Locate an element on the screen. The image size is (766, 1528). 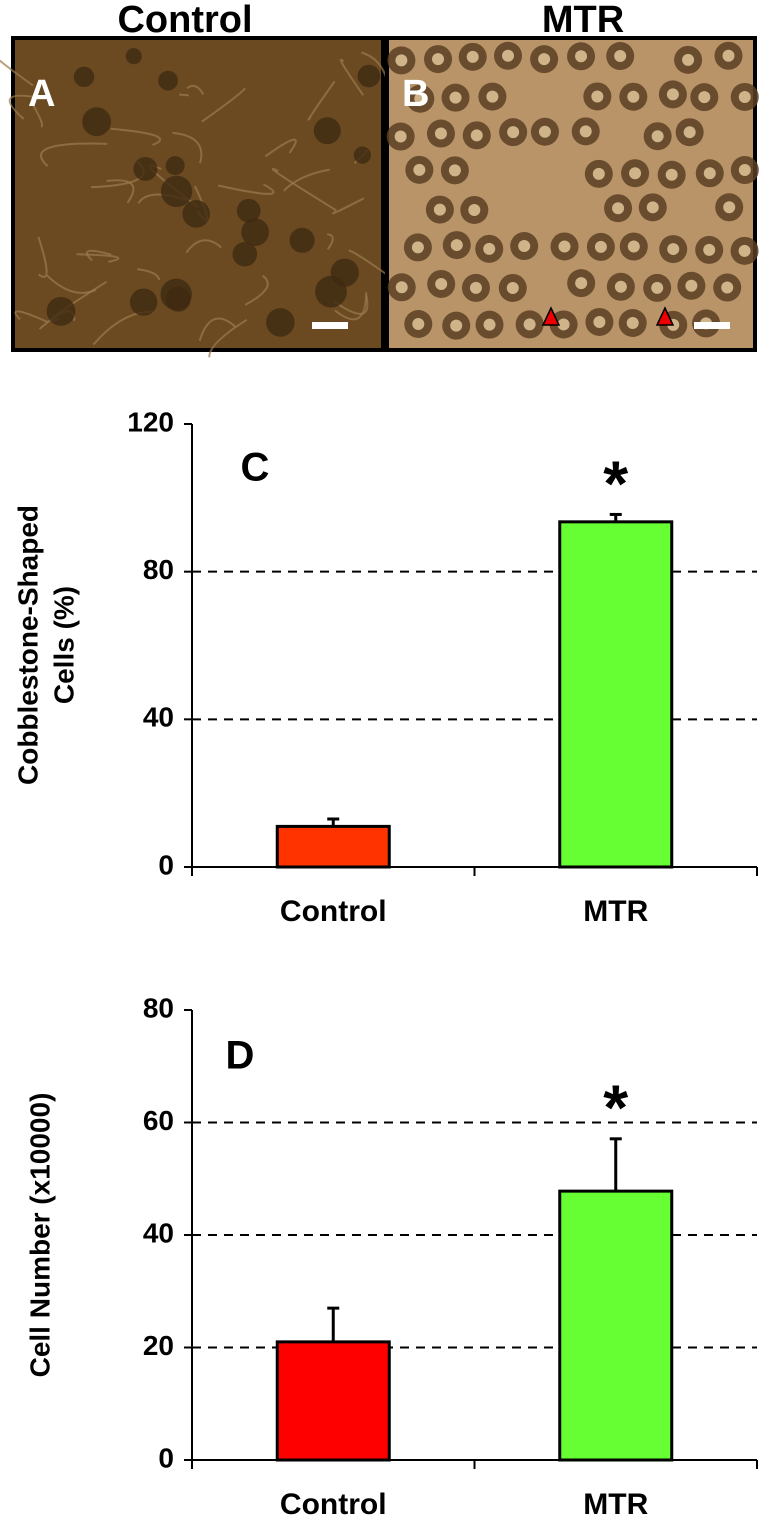
y-tick-label: 40 is located at coordinates (158, 717).